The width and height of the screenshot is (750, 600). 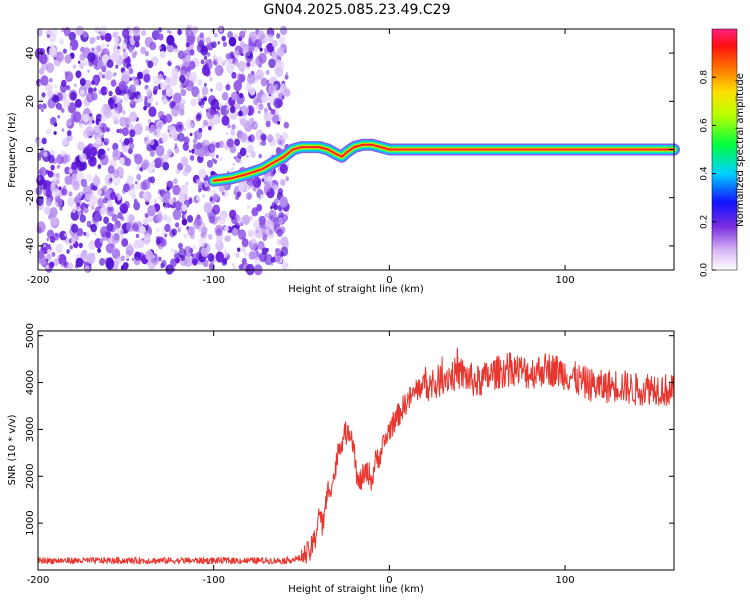 I want to click on y-tick-label: 1000, so click(x=30, y=522).